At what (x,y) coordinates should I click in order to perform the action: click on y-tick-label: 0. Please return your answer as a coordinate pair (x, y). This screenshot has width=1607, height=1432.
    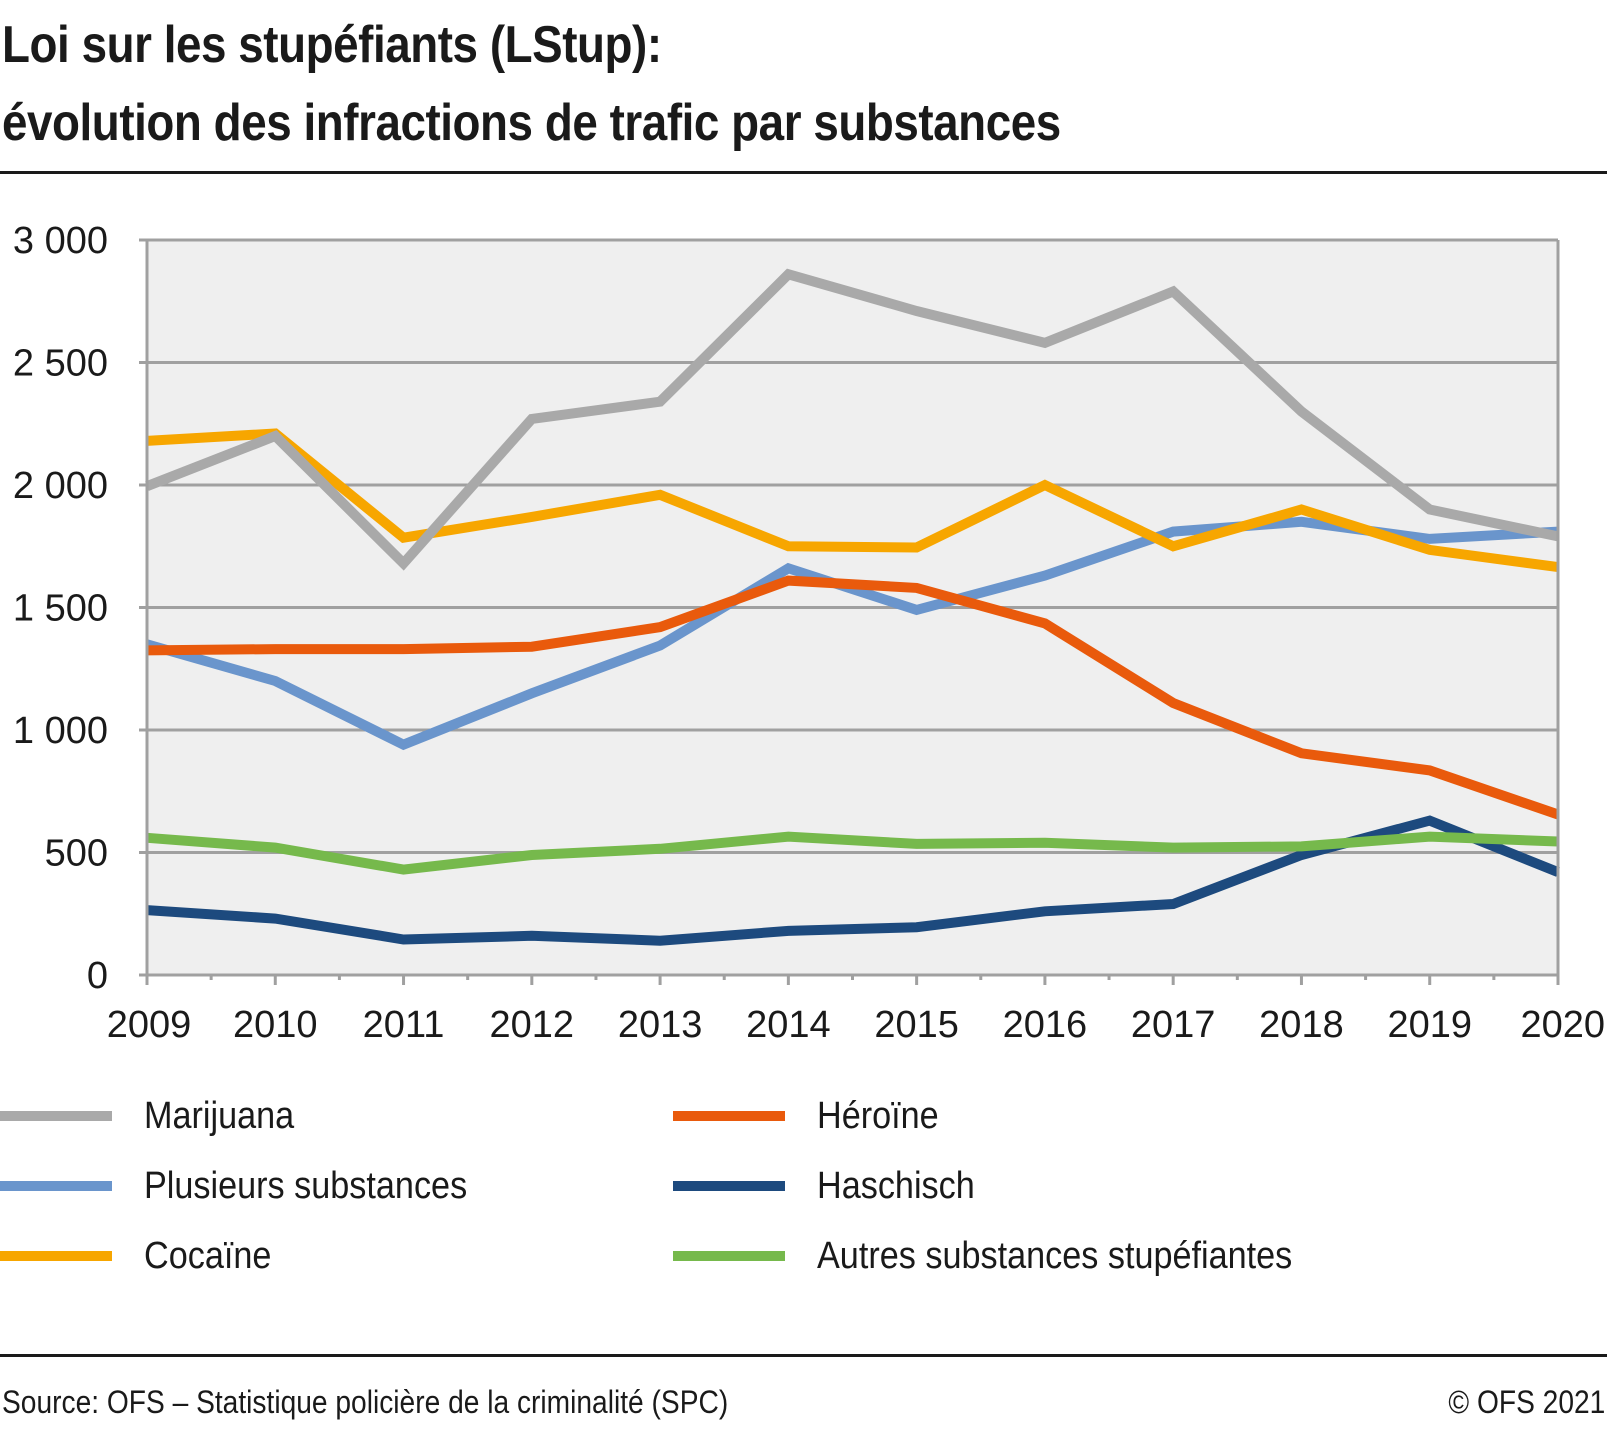
    Looking at the image, I should click on (97, 976).